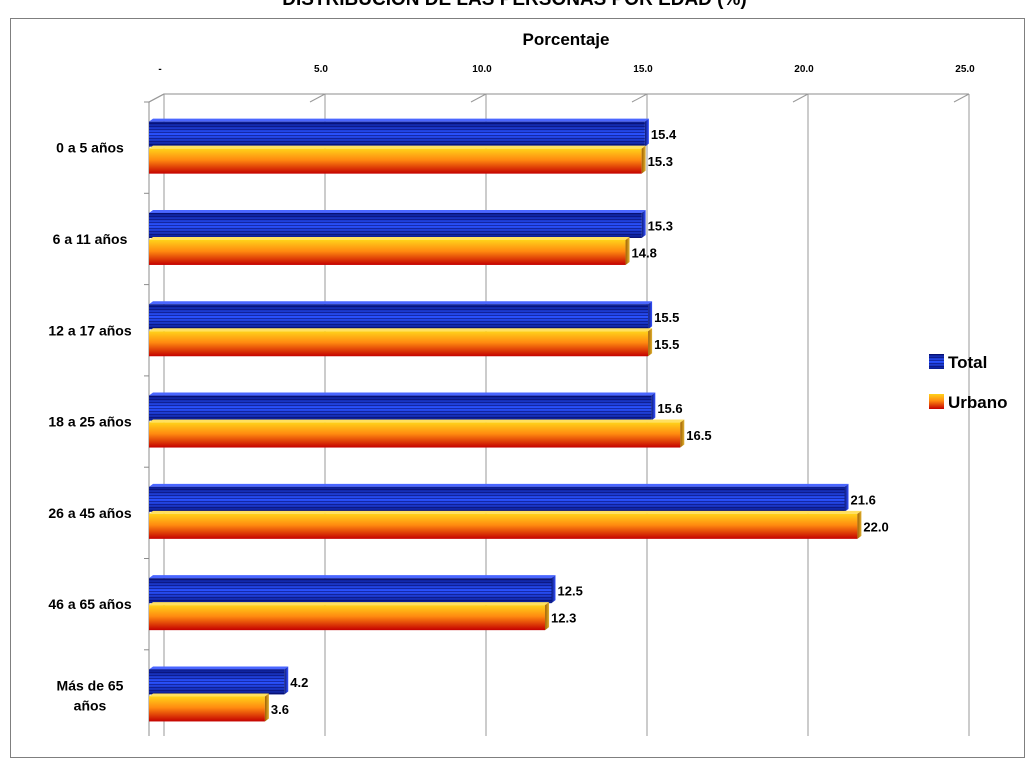 This screenshot has height=758, width=1029. I want to click on data-label: 12.3, so click(563, 618).